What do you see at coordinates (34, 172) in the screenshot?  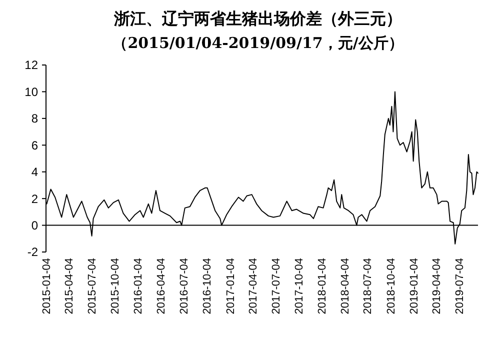 I see `y-tick-label: 4` at bounding box center [34, 172].